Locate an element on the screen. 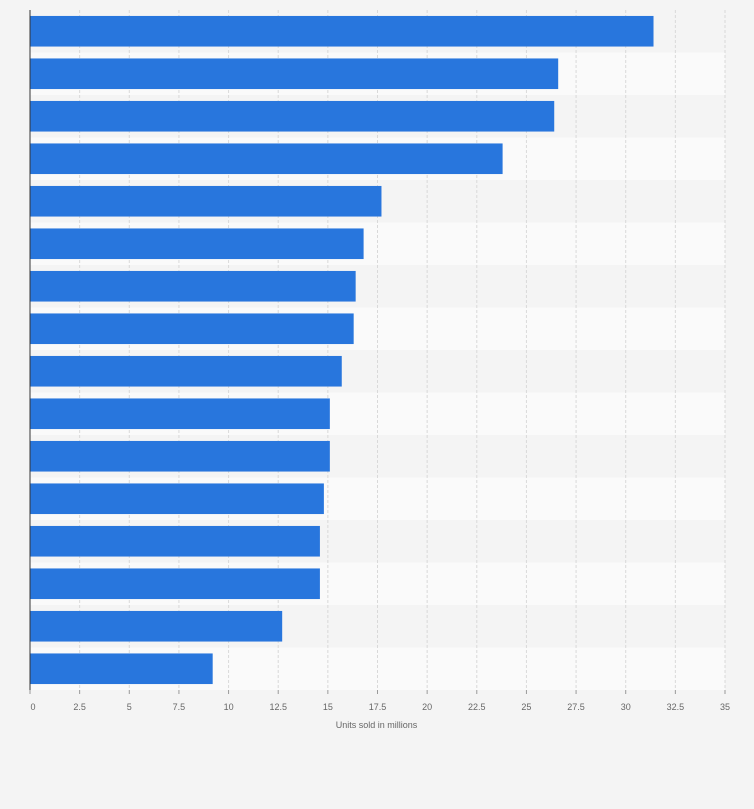  x-axis-title: Units sold in millions is located at coordinates (377, 725).